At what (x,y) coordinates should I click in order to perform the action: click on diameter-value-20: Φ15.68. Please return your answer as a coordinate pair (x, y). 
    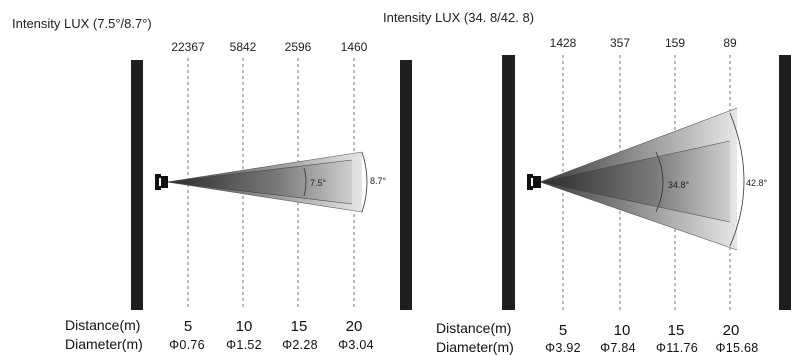
    Looking at the image, I should click on (736, 348).